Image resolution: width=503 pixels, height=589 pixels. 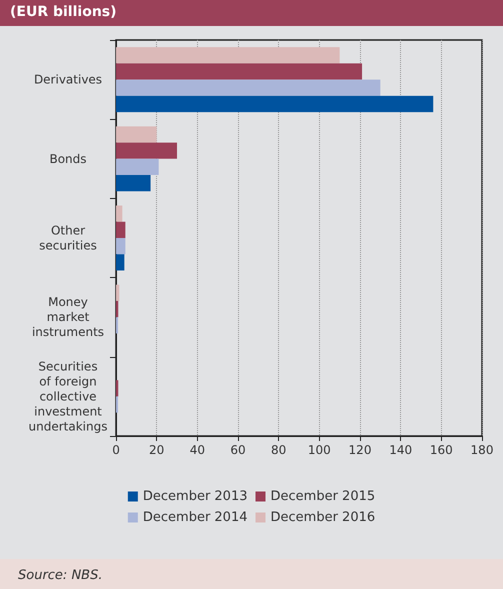 What do you see at coordinates (482, 450) in the screenshot?
I see `x-tick-label: 180` at bounding box center [482, 450].